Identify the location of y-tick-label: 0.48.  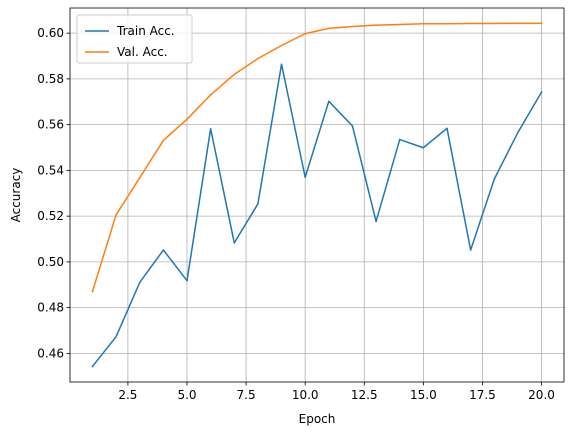
(50, 308).